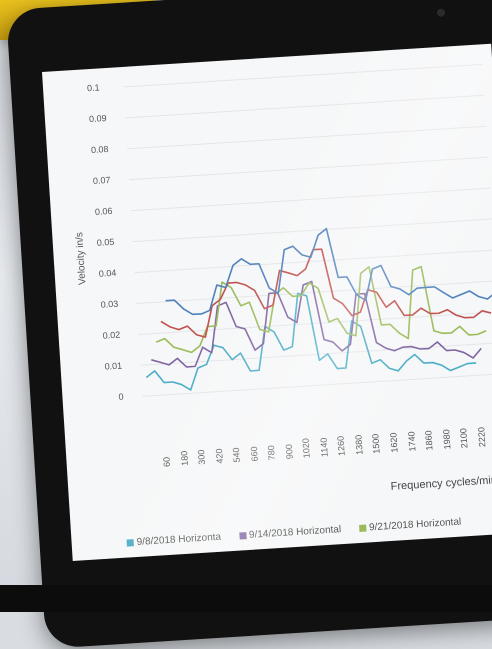  Describe the element at coordinates (184, 458) in the screenshot. I see `x-tick-label: 180` at that location.